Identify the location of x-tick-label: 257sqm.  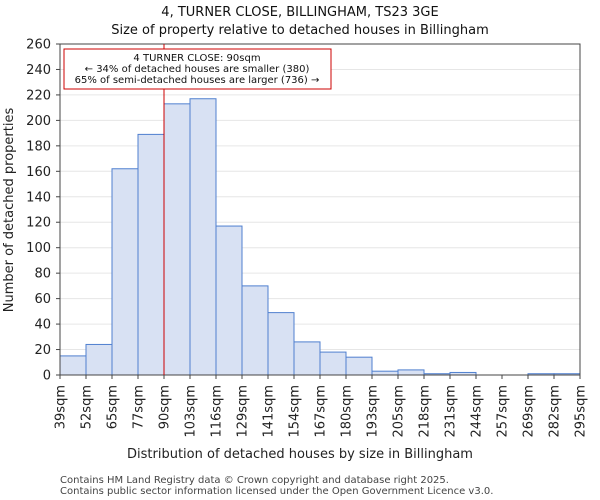
(503, 411).